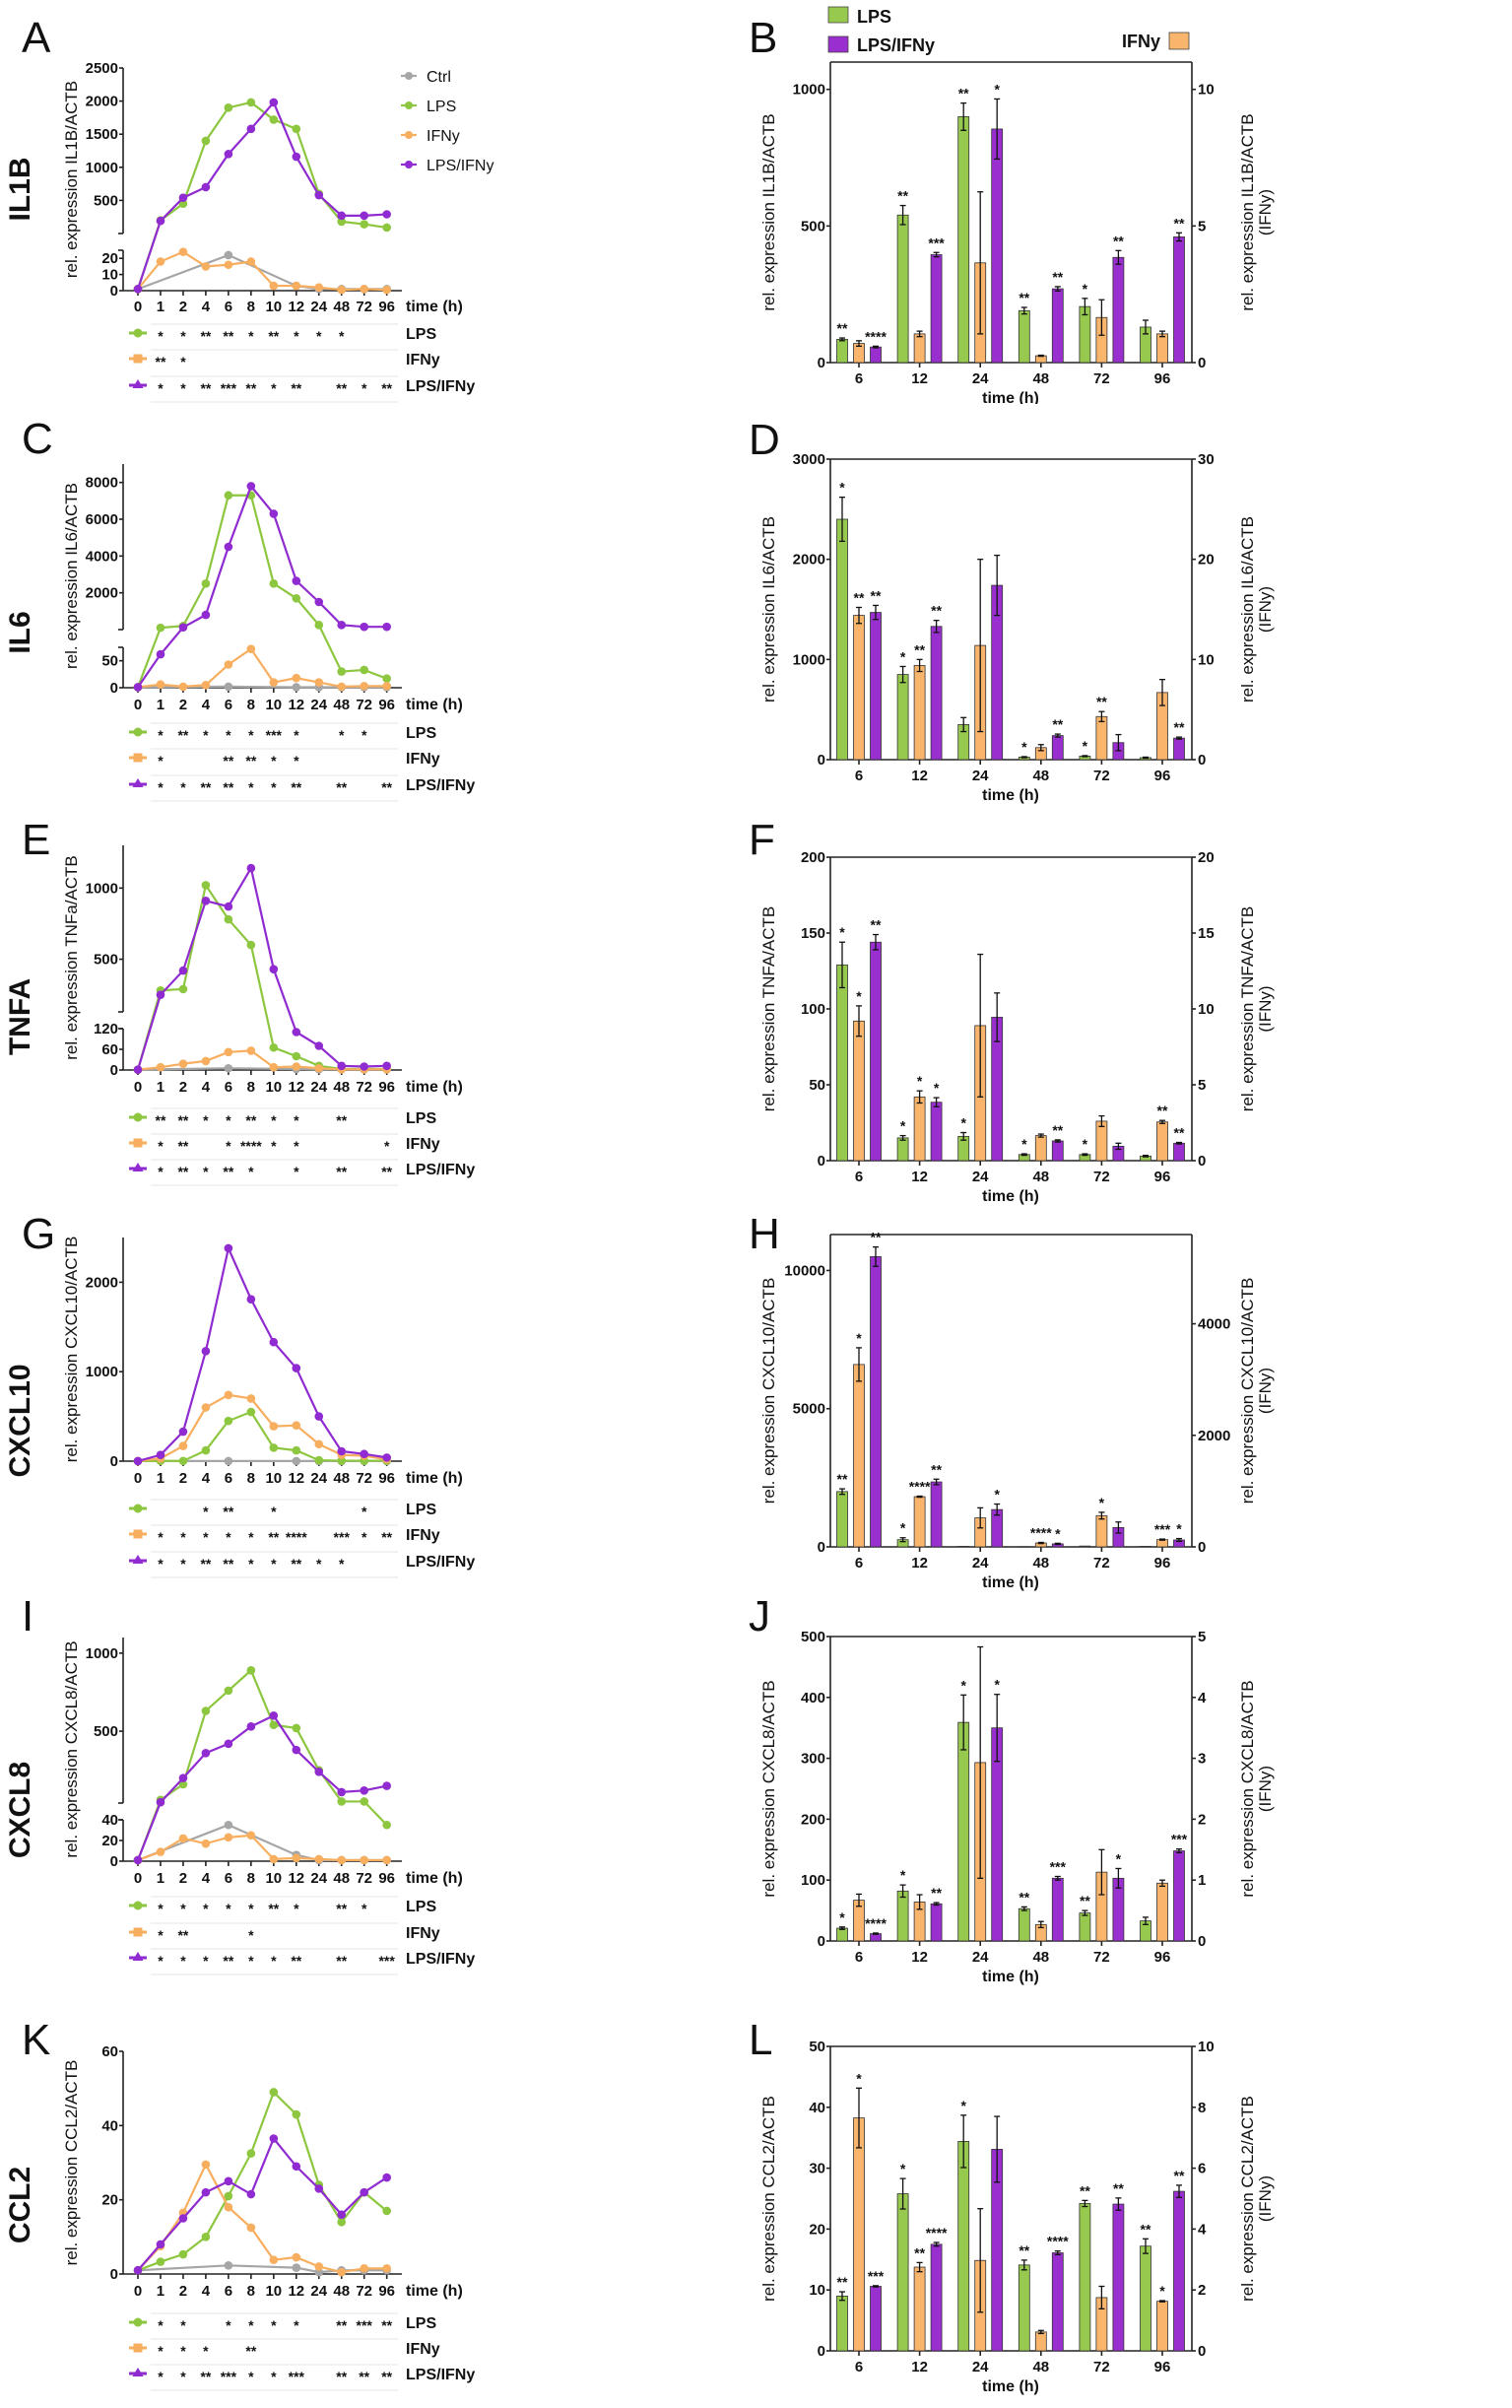  What do you see at coordinates (759, 1616) in the screenshot?
I see `panel-letter: J` at bounding box center [759, 1616].